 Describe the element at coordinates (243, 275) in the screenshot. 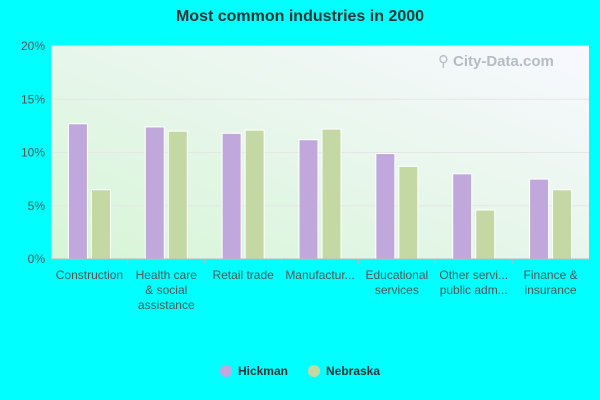

I see `x-tick-label: Retail trade` at that location.